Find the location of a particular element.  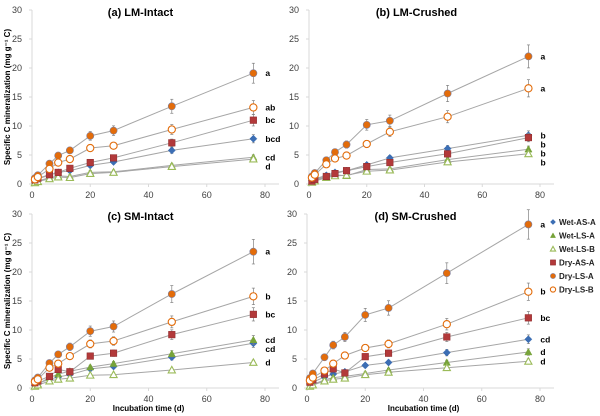

panel-title: (a) LM-Intact is located at coordinates (141, 13).